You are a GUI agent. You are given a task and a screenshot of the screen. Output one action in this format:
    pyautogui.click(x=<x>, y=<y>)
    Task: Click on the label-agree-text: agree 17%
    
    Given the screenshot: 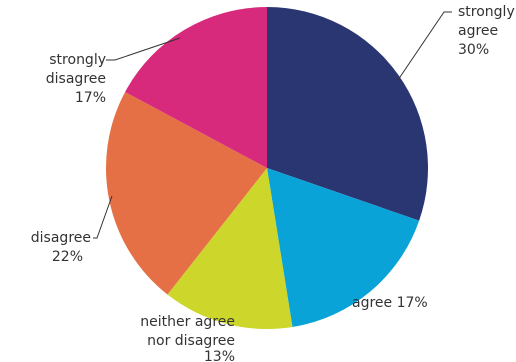 What is the action you would take?
    pyautogui.click(x=390, y=303)
    